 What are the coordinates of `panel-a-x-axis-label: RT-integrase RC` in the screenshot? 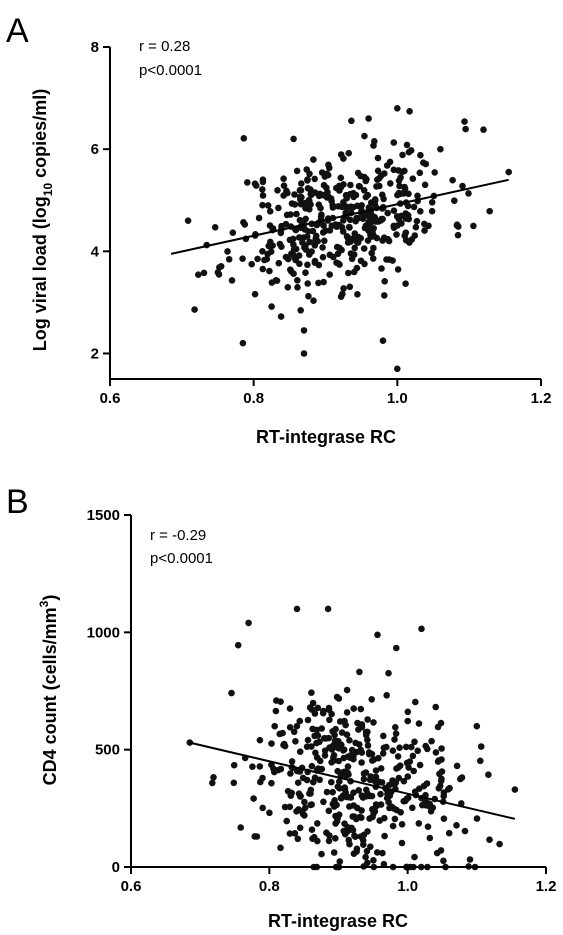 It's located at (326, 437).